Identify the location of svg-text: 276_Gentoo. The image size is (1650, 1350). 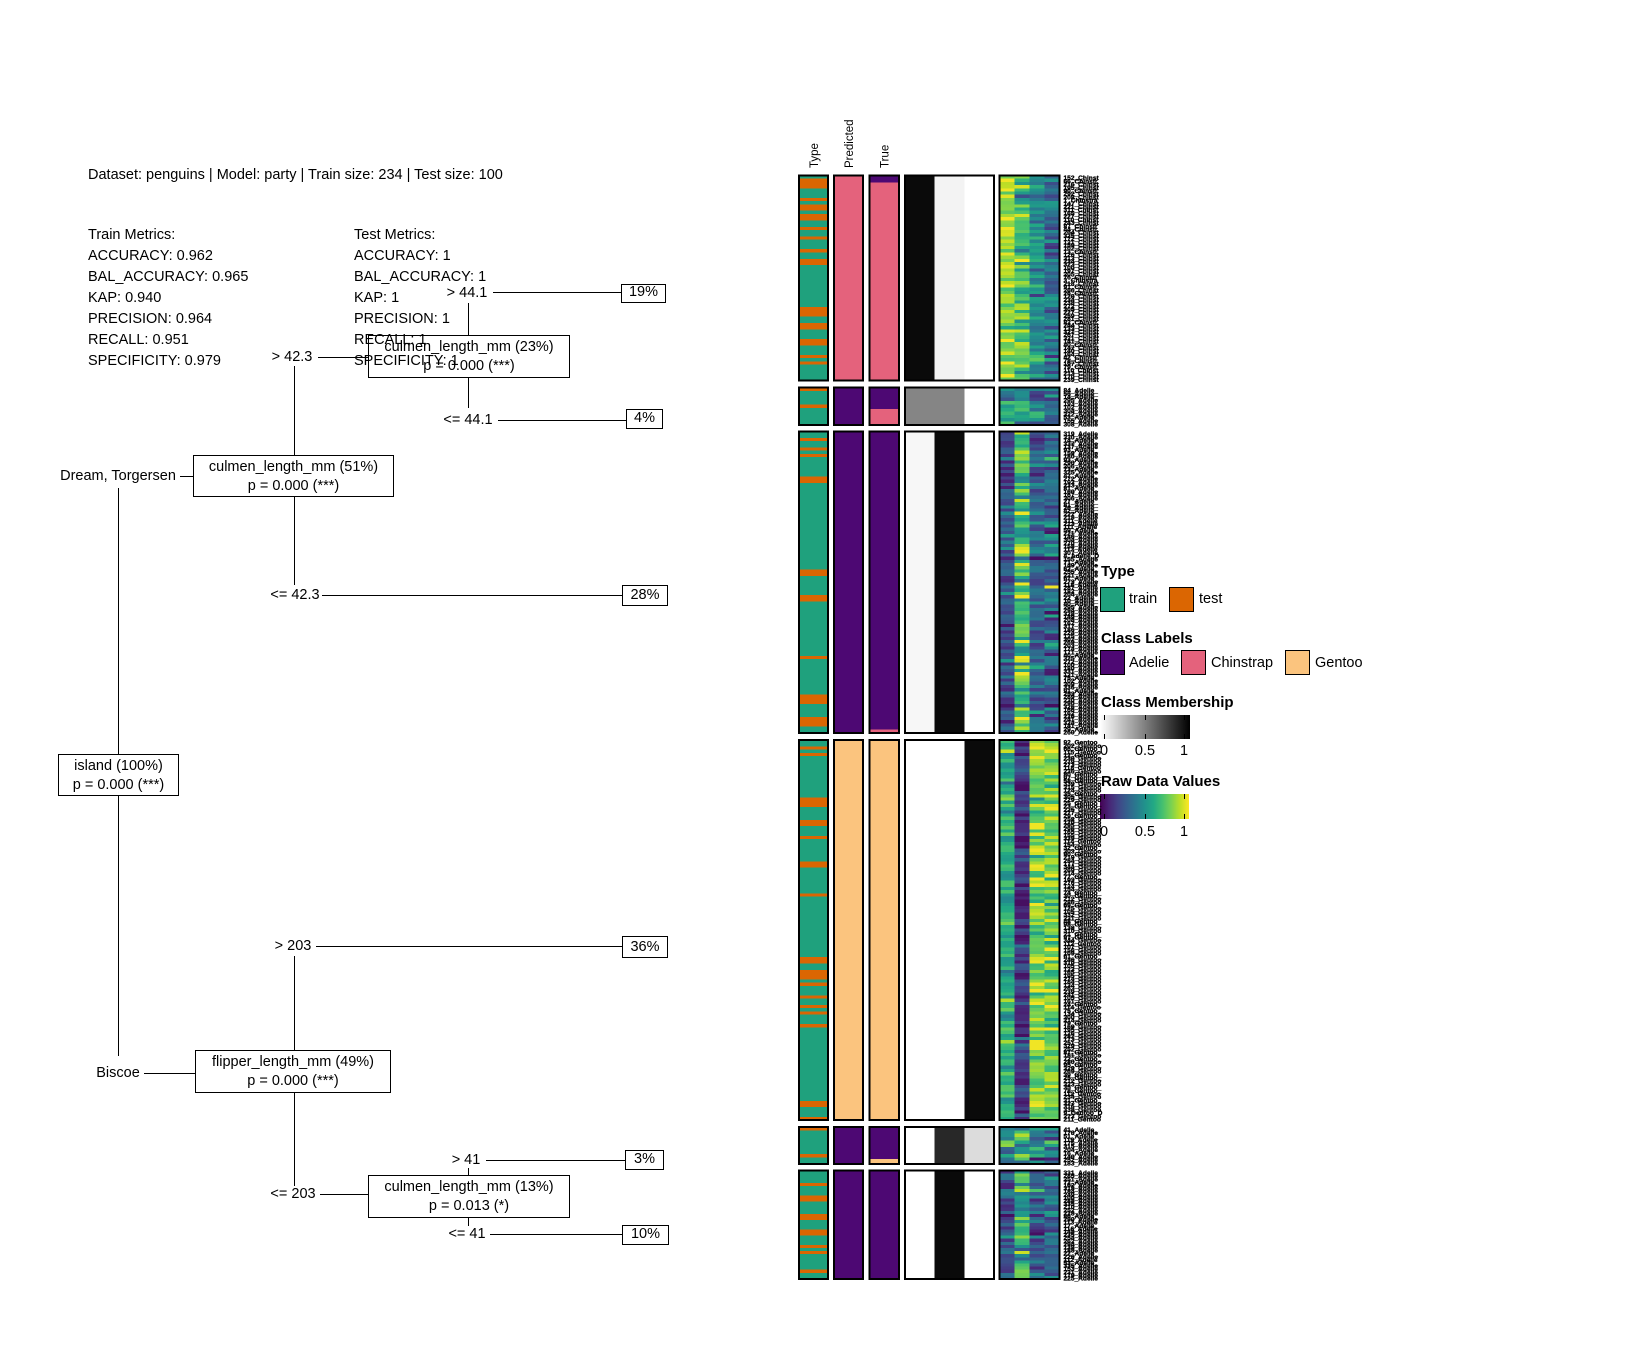
(1083, 883).